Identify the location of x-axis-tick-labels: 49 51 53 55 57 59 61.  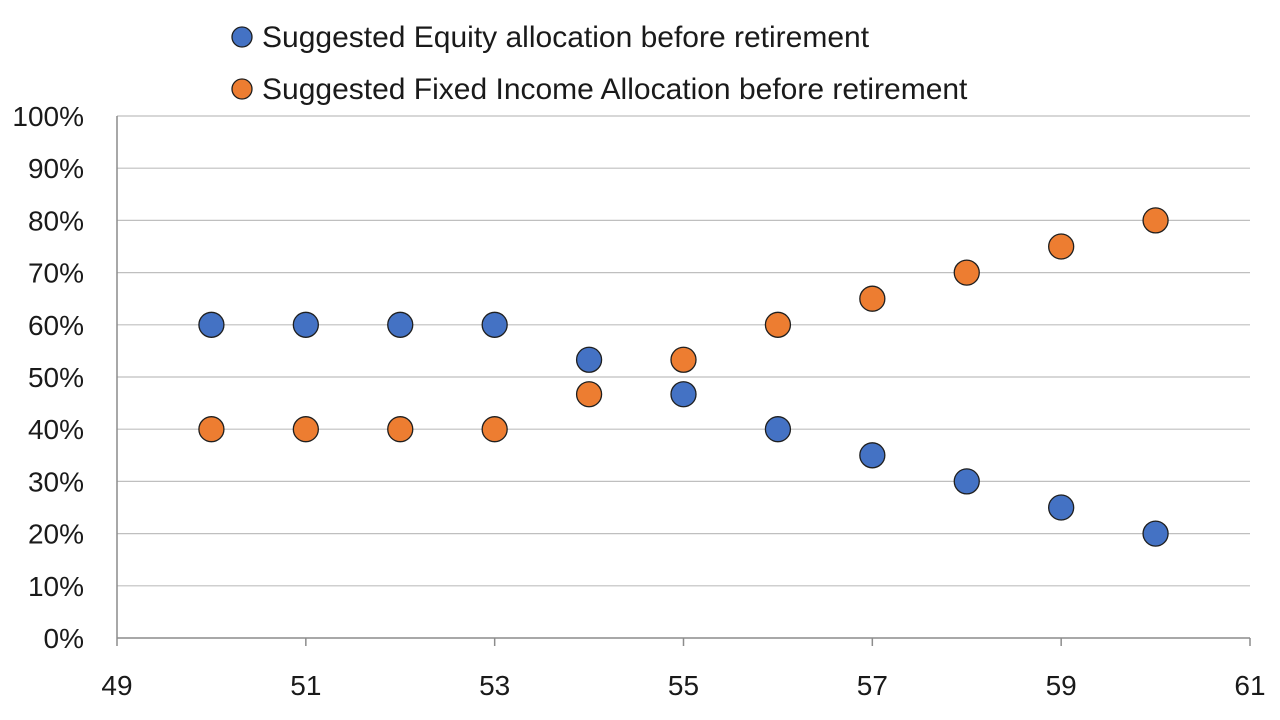
(683, 685).